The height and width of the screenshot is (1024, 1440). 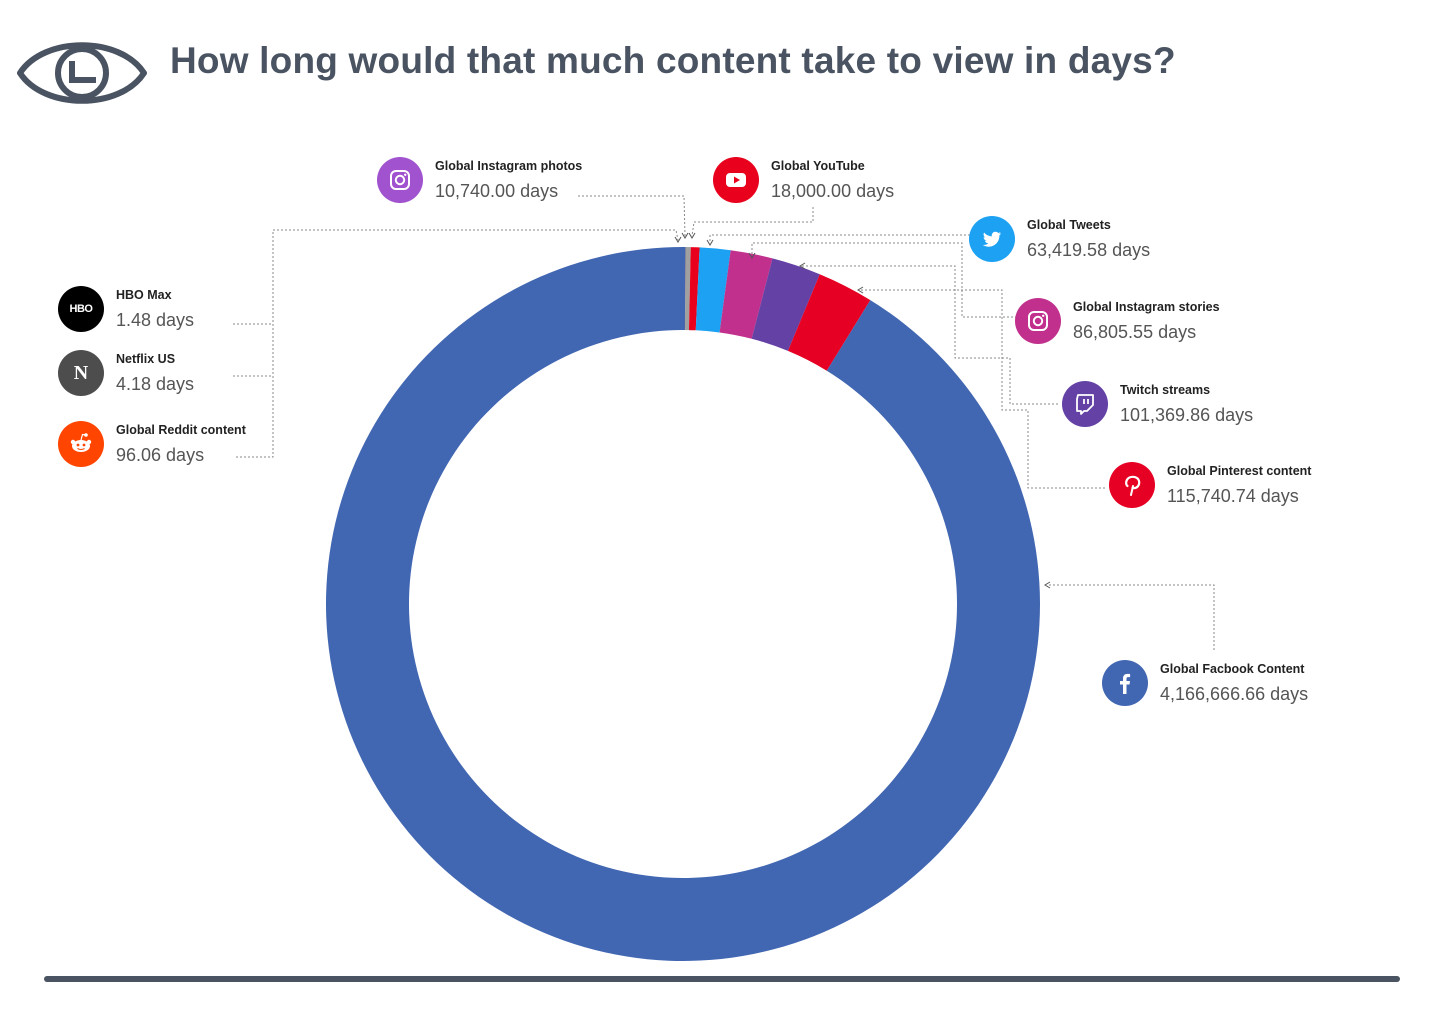 What do you see at coordinates (736, 180) in the screenshot?
I see `youtube-icon` at bounding box center [736, 180].